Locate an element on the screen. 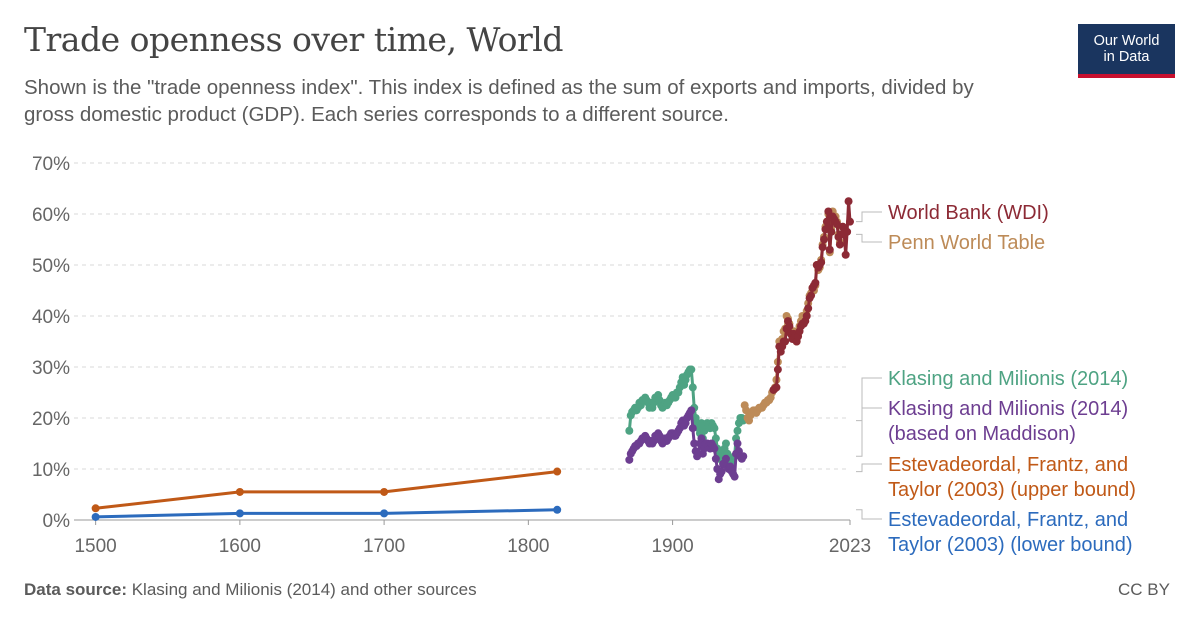  x-tick-label: 1500 is located at coordinates (95, 546).